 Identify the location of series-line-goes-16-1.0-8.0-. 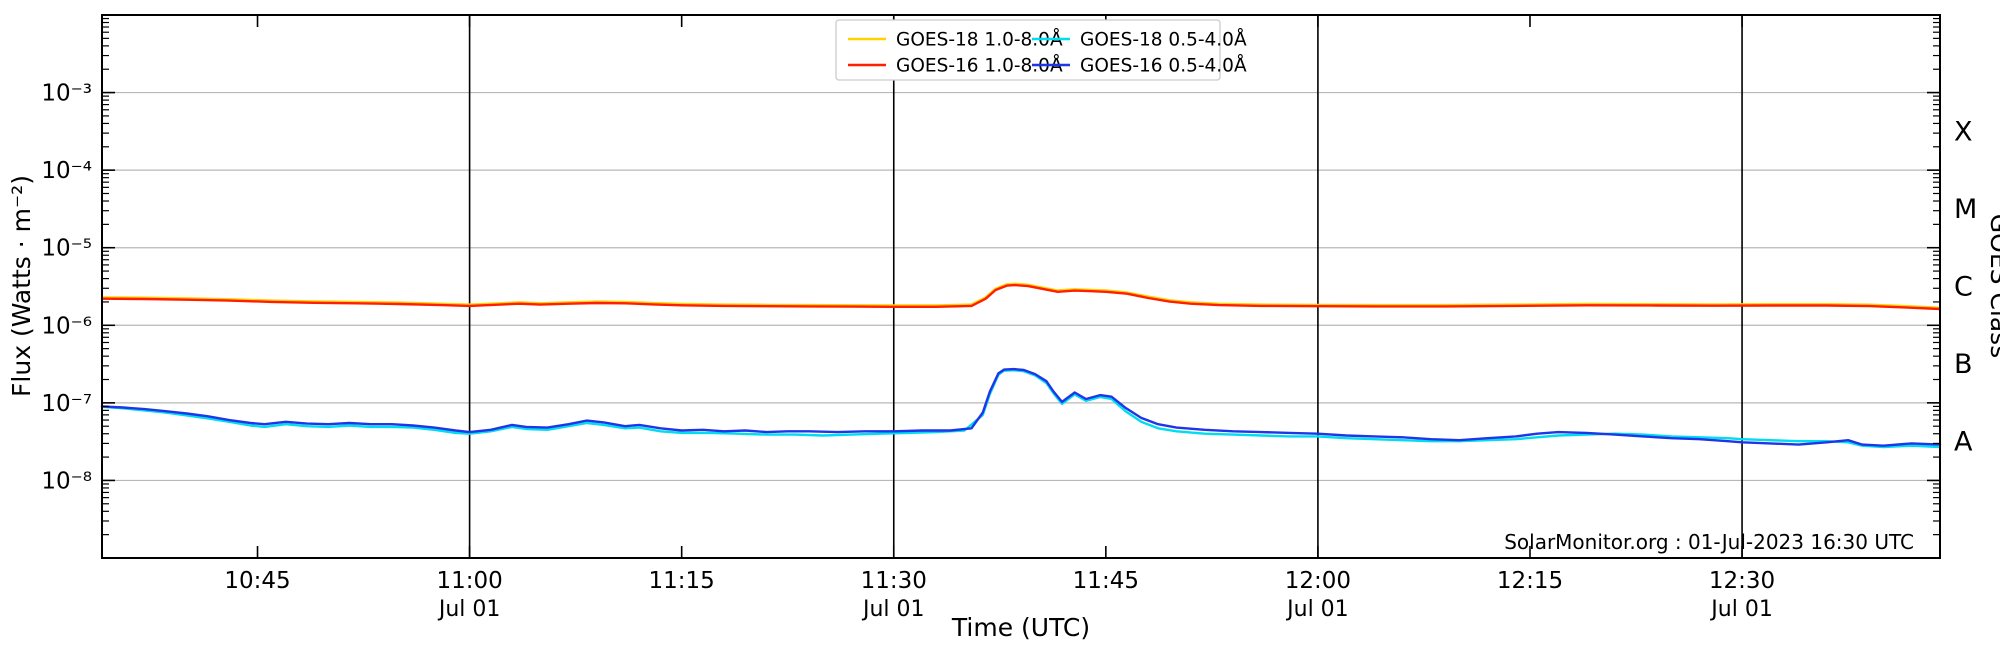
(1021, 297).